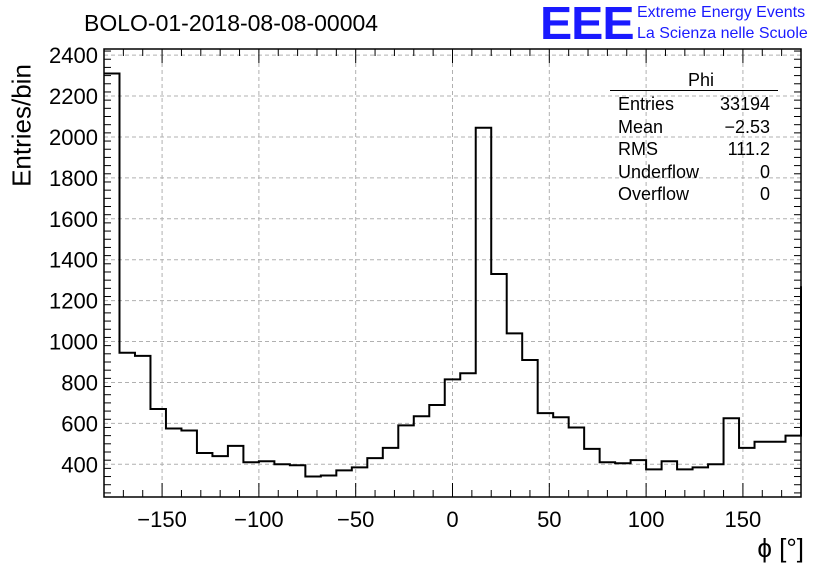 This screenshot has width=836, height=572. Describe the element at coordinates (694, 149) in the screenshot. I see `stats-row-rms: RMS 111.2` at that location.